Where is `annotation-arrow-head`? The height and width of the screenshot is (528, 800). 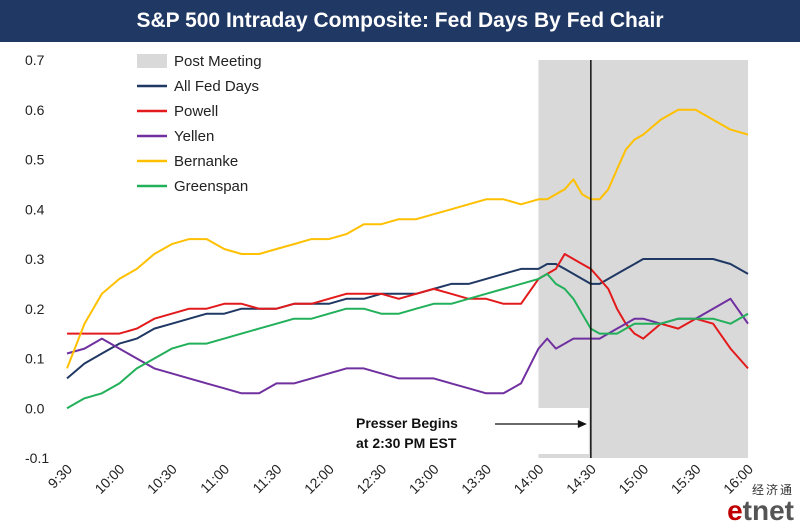 annotation-arrow-head is located at coordinates (582, 424).